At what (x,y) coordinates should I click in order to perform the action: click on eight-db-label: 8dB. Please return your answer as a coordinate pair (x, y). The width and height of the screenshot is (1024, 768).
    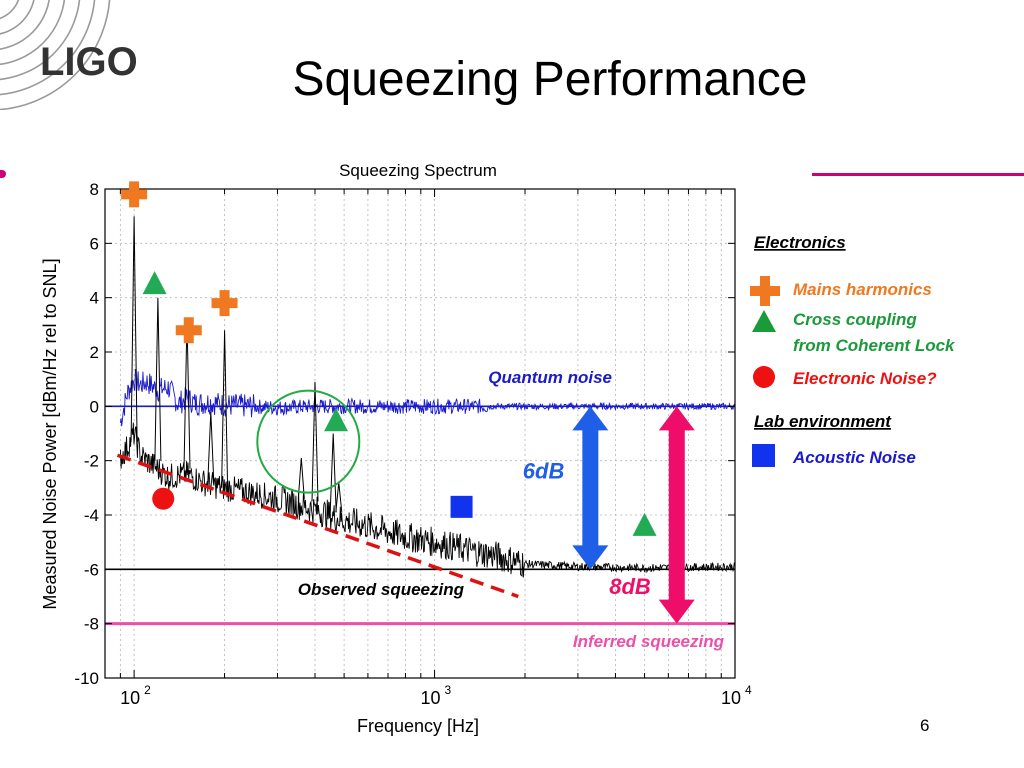
    Looking at the image, I should click on (630, 586).